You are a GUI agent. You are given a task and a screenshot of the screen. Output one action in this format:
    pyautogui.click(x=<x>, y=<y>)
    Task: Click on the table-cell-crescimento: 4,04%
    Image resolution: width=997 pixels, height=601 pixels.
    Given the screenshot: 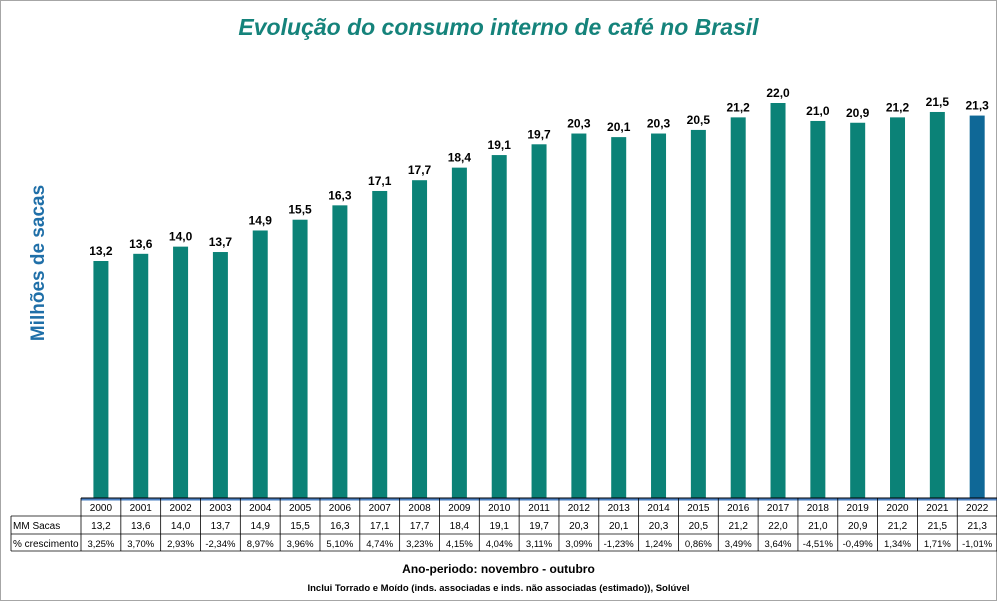 What is the action you would take?
    pyautogui.click(x=499, y=544)
    